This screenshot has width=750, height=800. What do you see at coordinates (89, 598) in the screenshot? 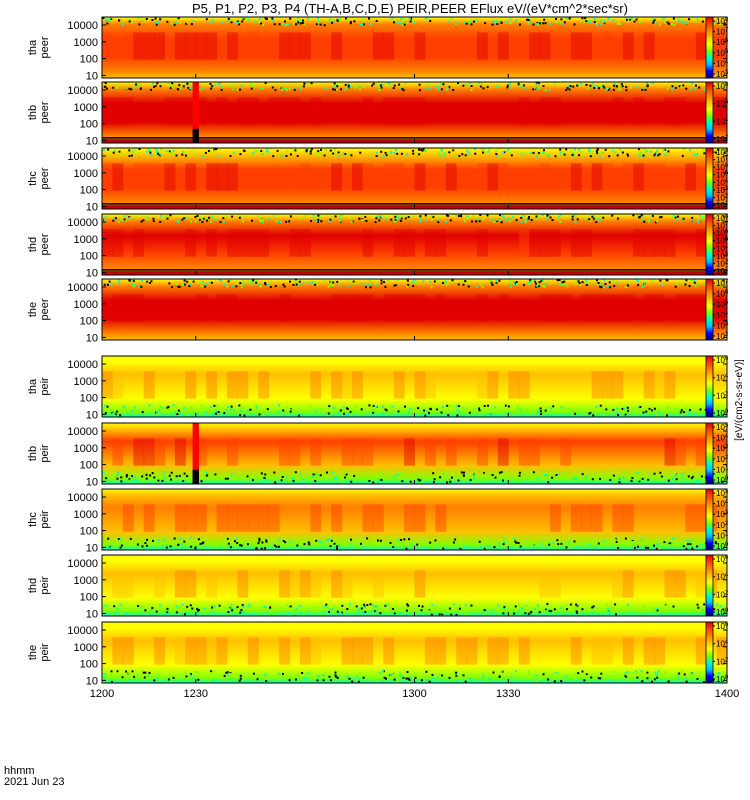
I see `y-tick-label: 100` at bounding box center [89, 598].